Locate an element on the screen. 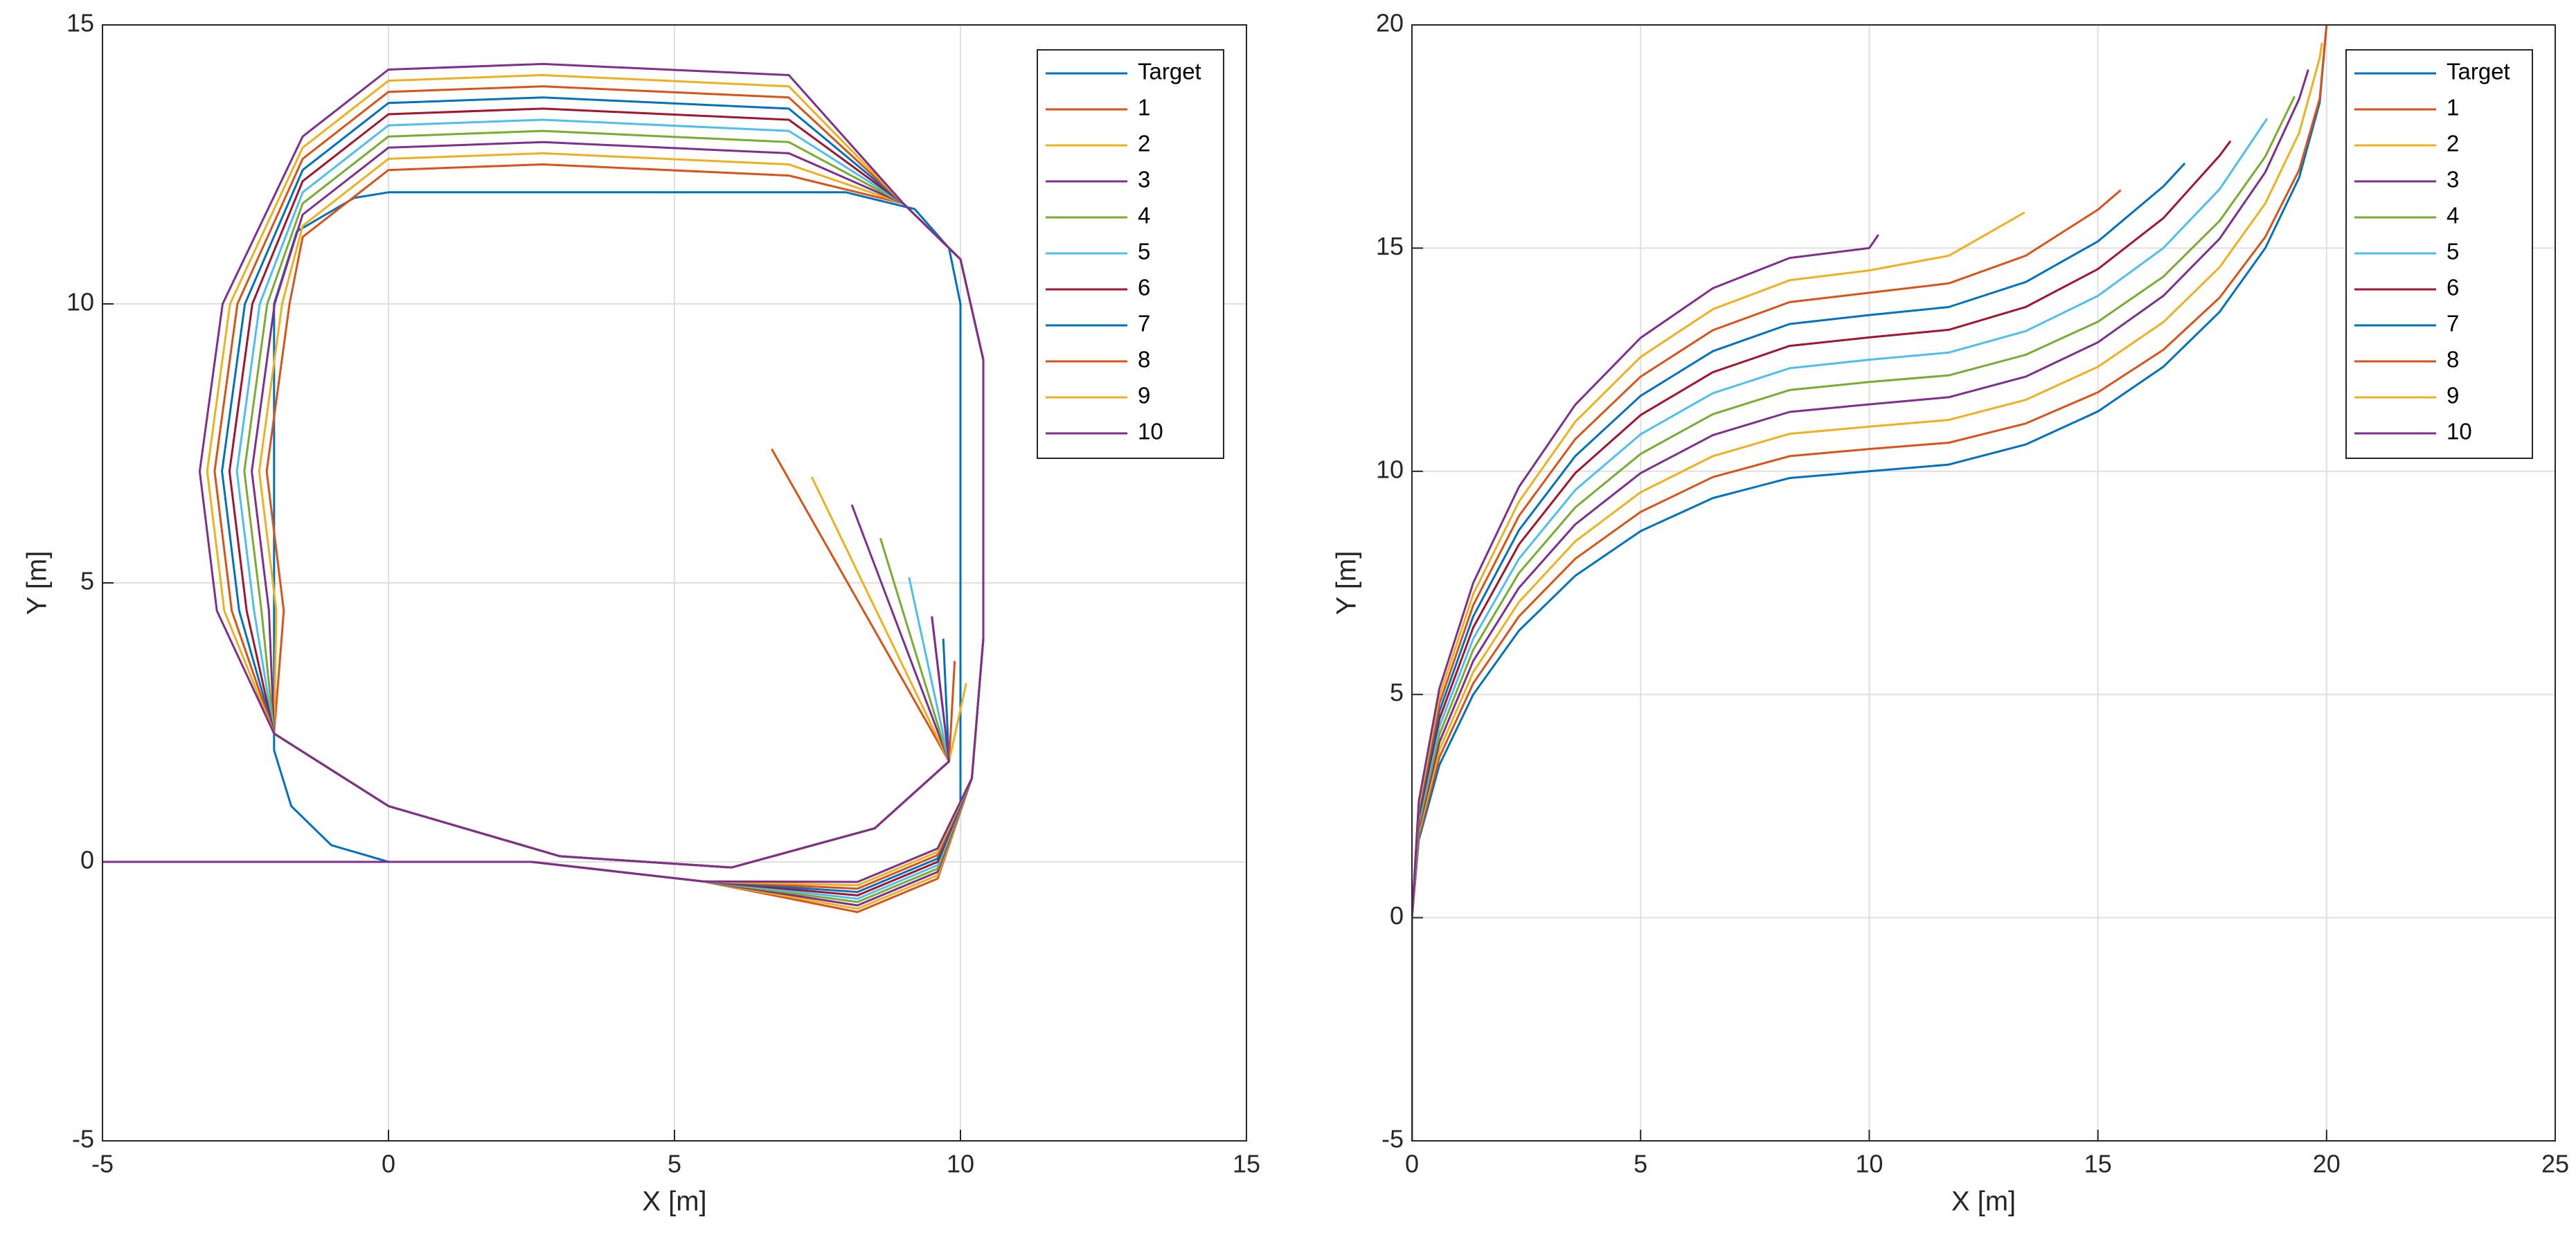 This screenshot has width=2576, height=1235. x-tick-label: -5 is located at coordinates (103, 1164).